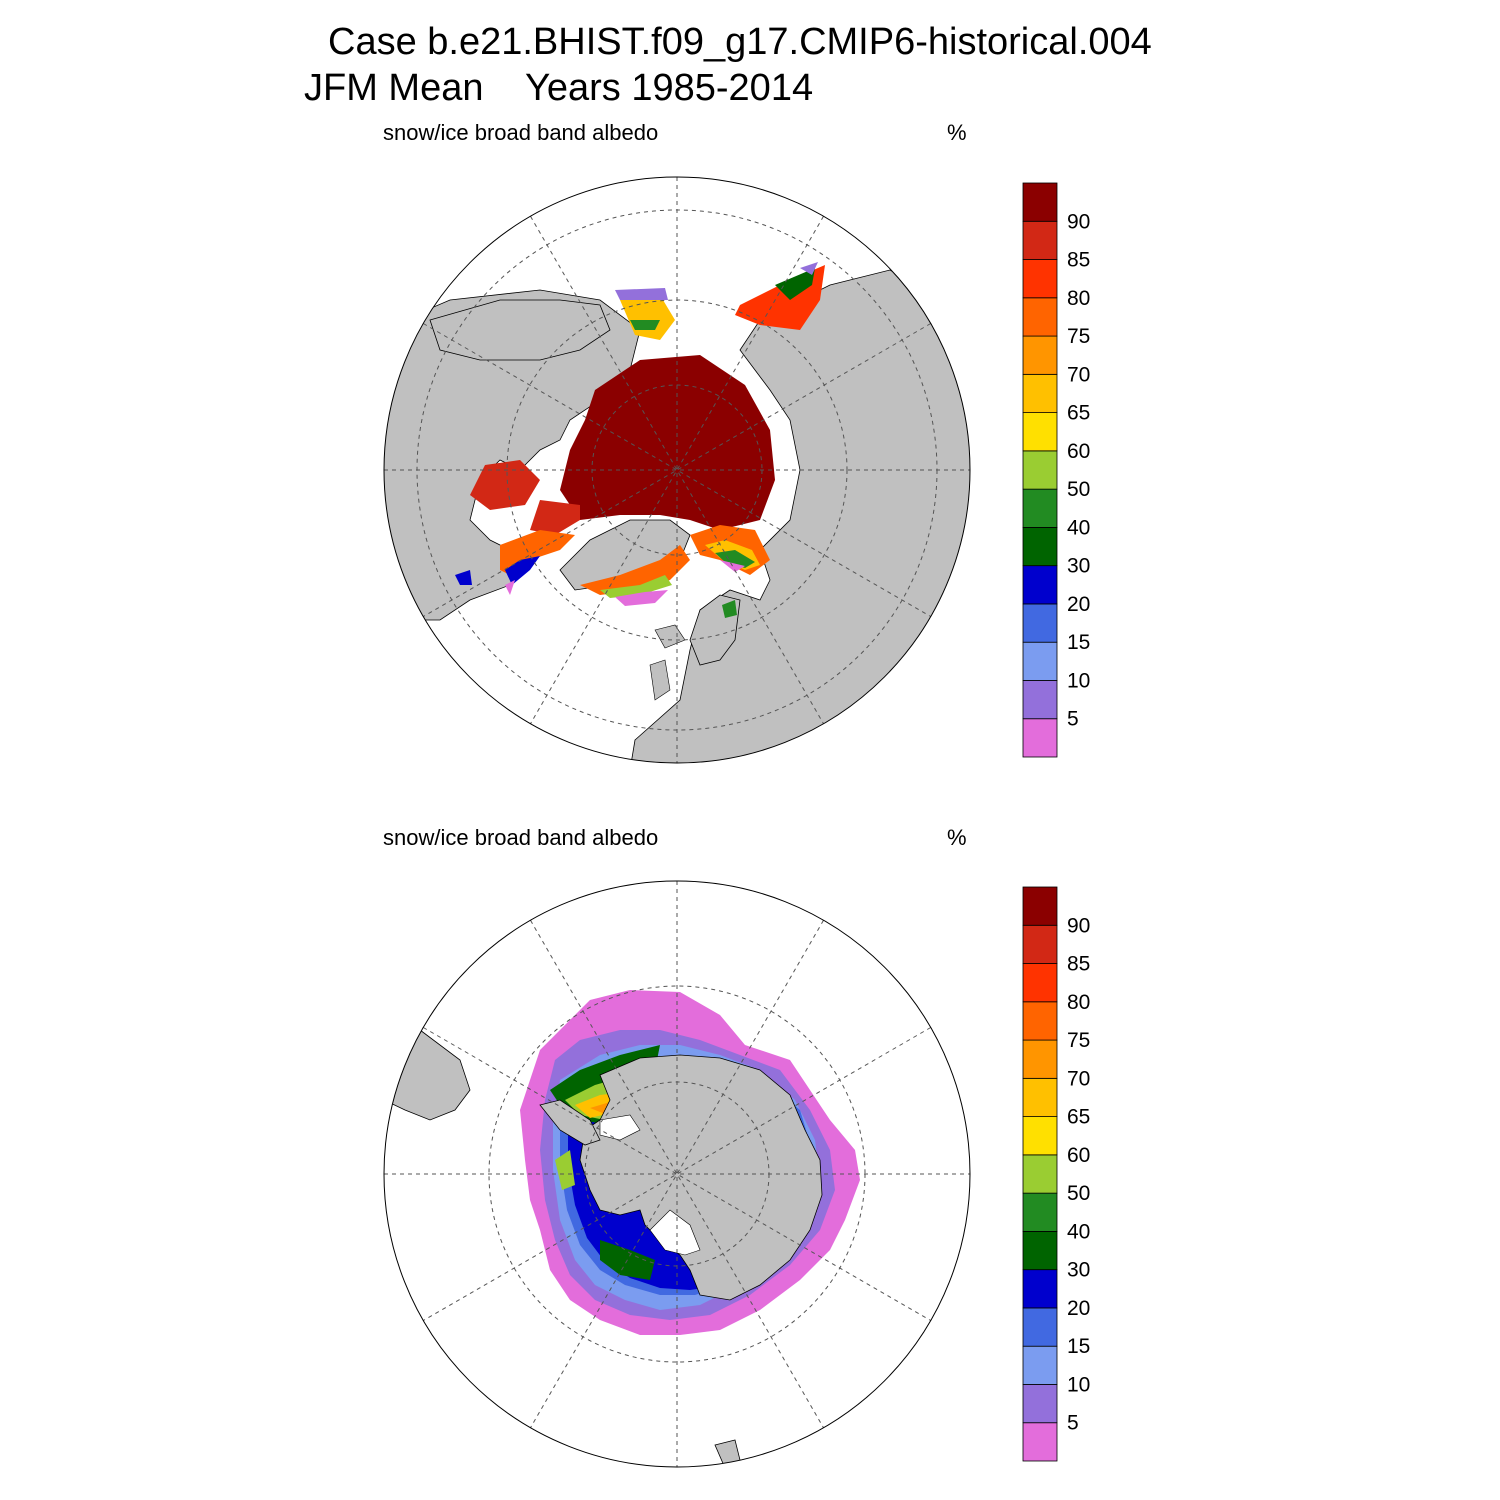 The width and height of the screenshot is (1500, 1500). I want to click on north-colorbar-tick-label: 40, so click(1078, 527).